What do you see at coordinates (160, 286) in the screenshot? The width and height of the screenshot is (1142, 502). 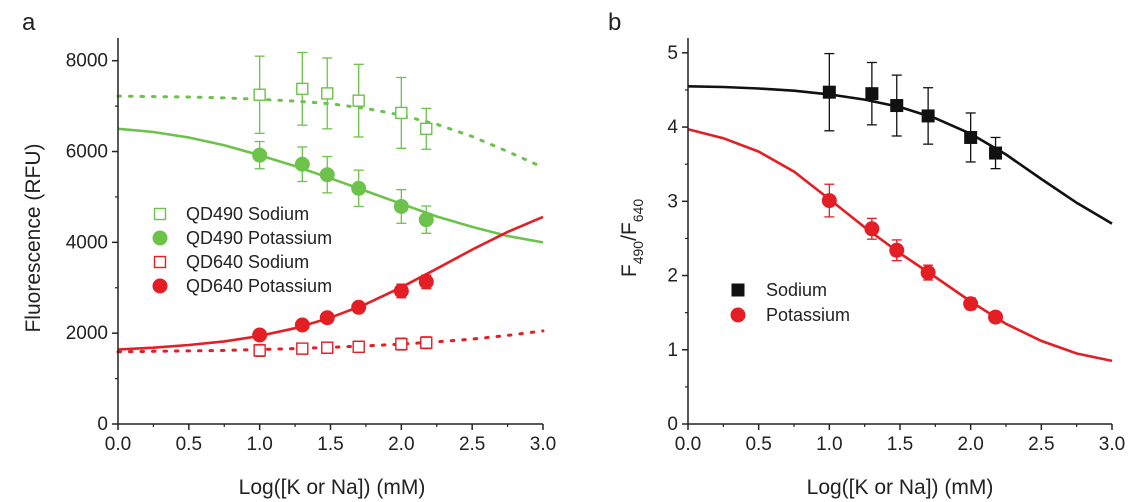 I see `panel-a-qd640-potassium-legend-marker` at bounding box center [160, 286].